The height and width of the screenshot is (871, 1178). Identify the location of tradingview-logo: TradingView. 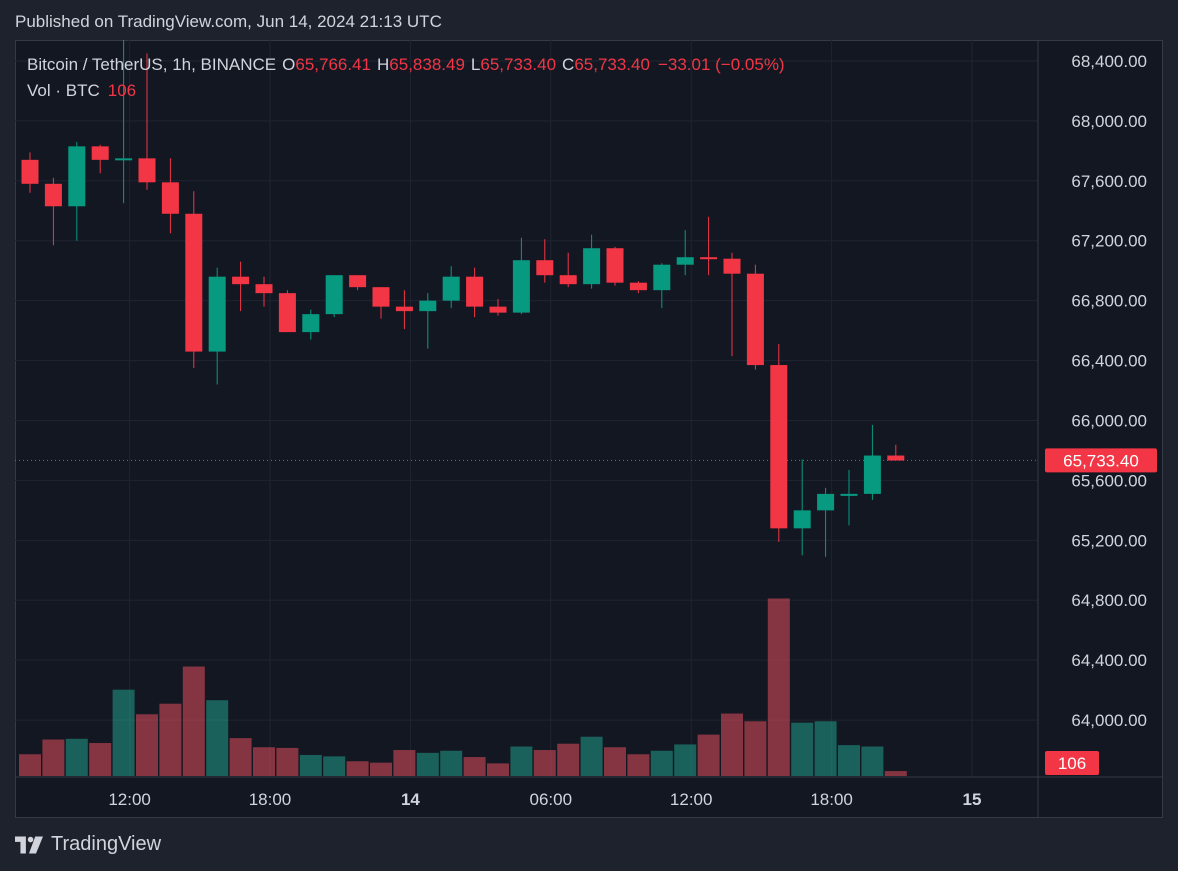
(88, 844).